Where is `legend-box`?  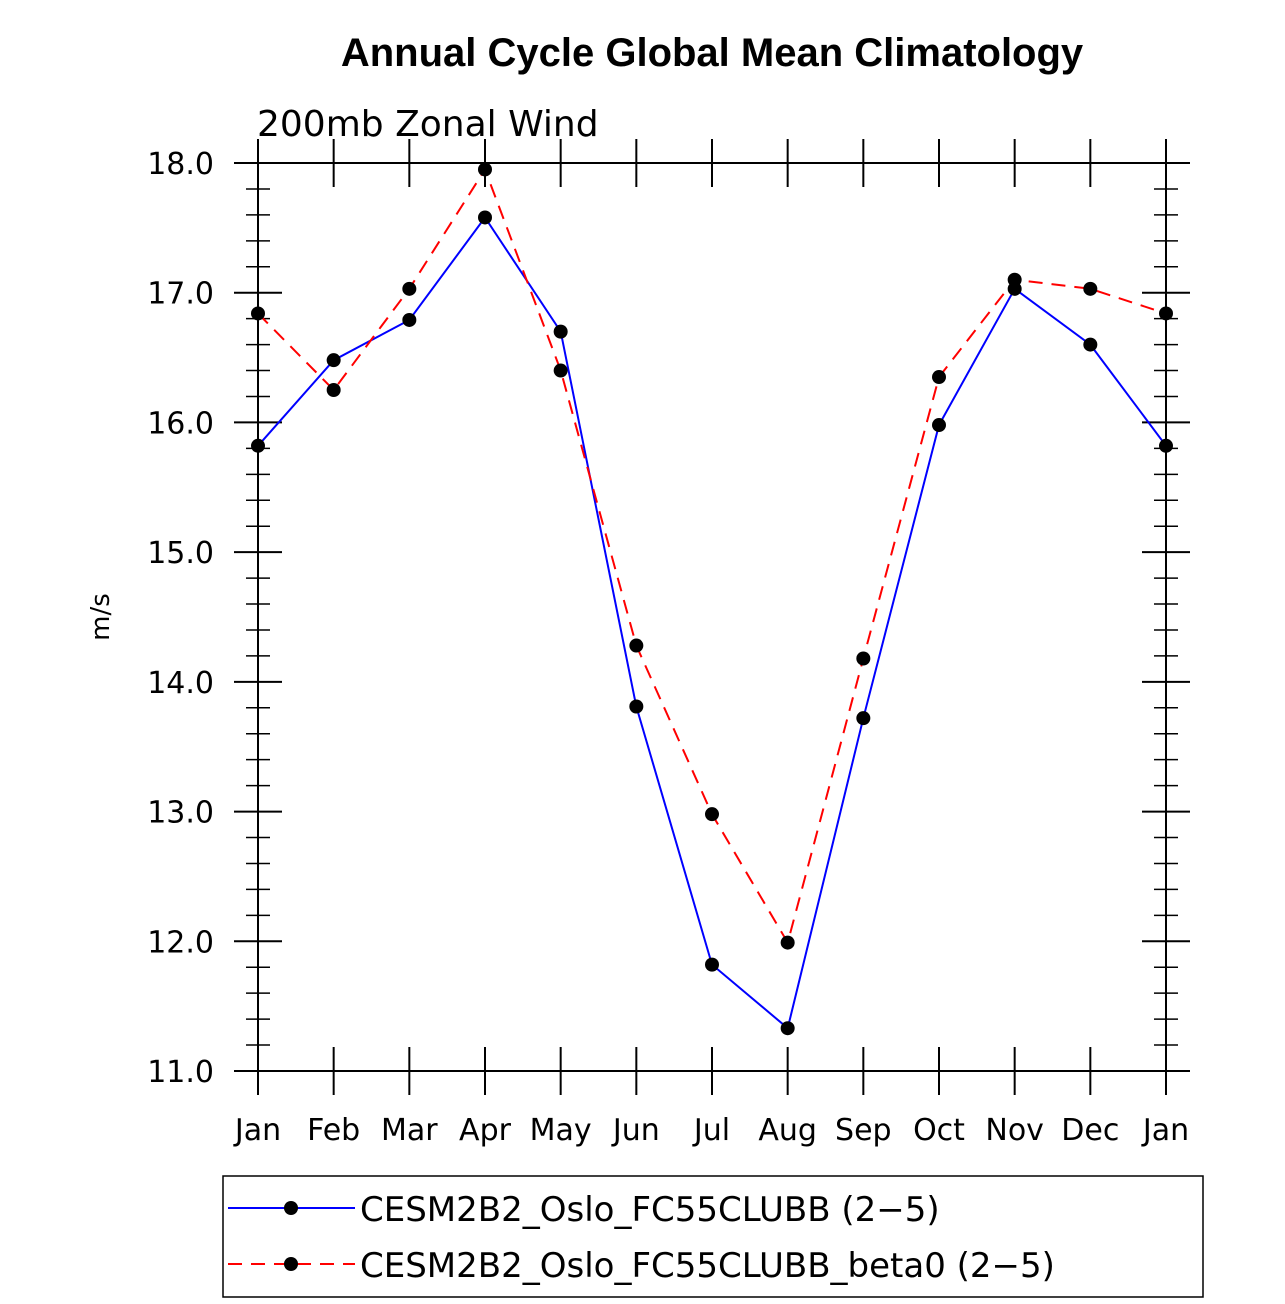
legend-box is located at coordinates (713, 1236).